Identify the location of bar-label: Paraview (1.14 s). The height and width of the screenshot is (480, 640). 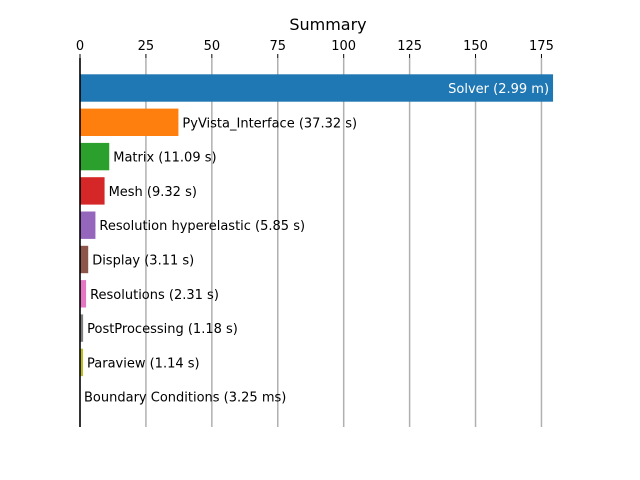
(143, 363).